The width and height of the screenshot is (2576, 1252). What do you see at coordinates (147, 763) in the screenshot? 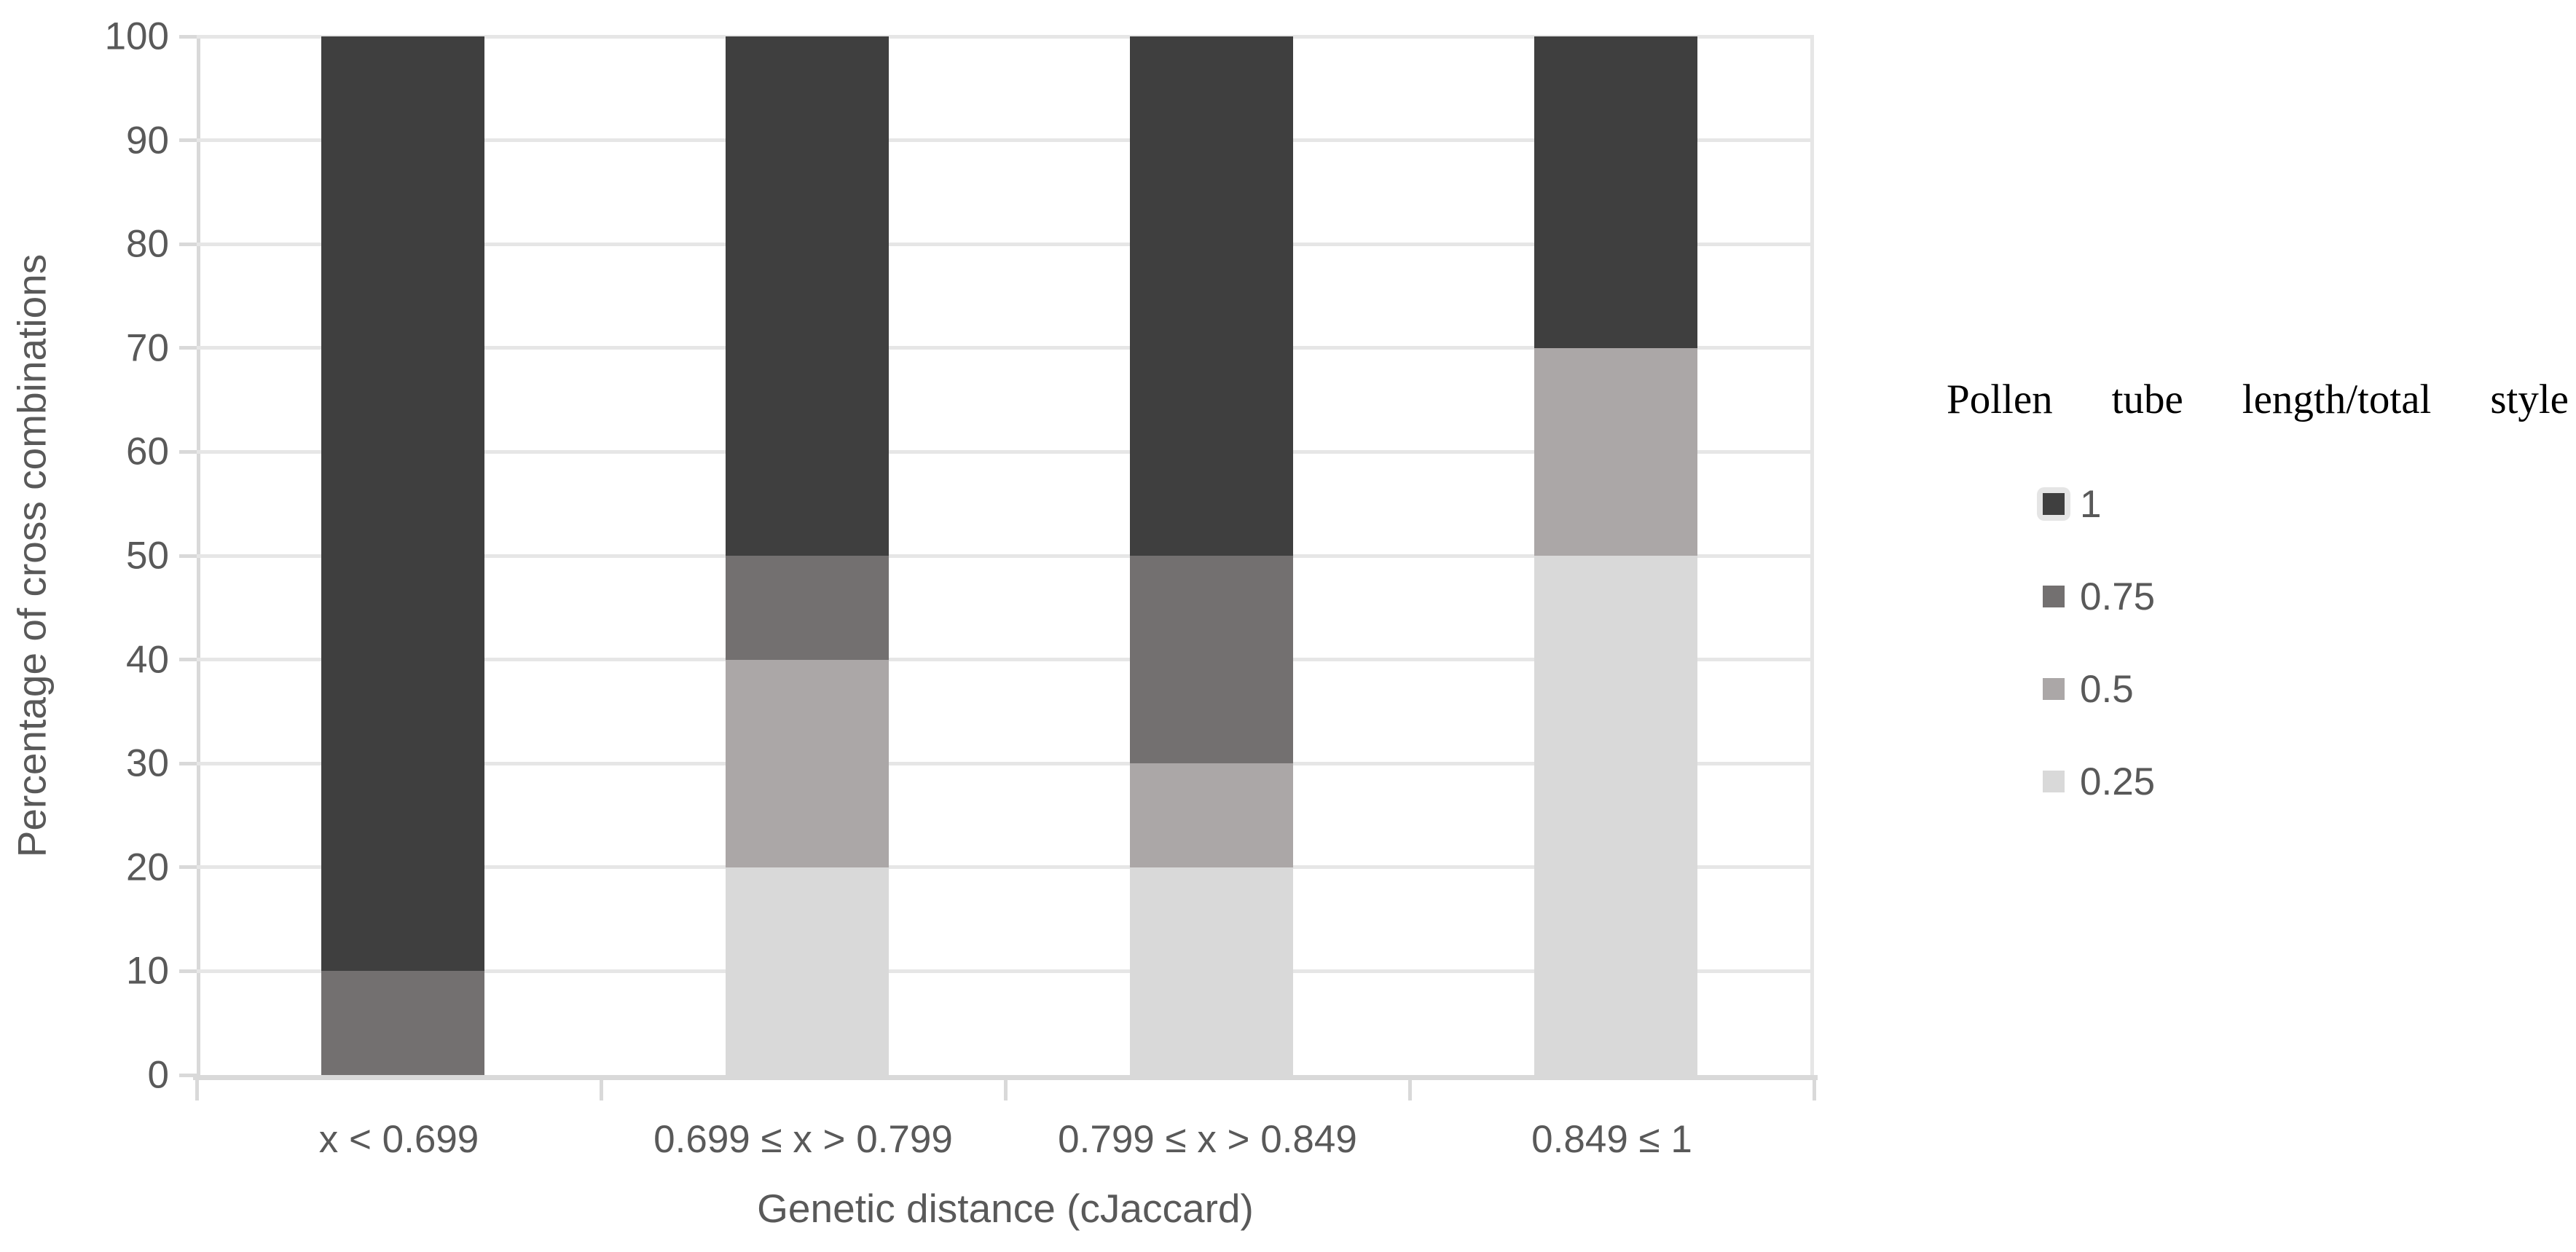
I see `y-tick-label: 30` at bounding box center [147, 763].